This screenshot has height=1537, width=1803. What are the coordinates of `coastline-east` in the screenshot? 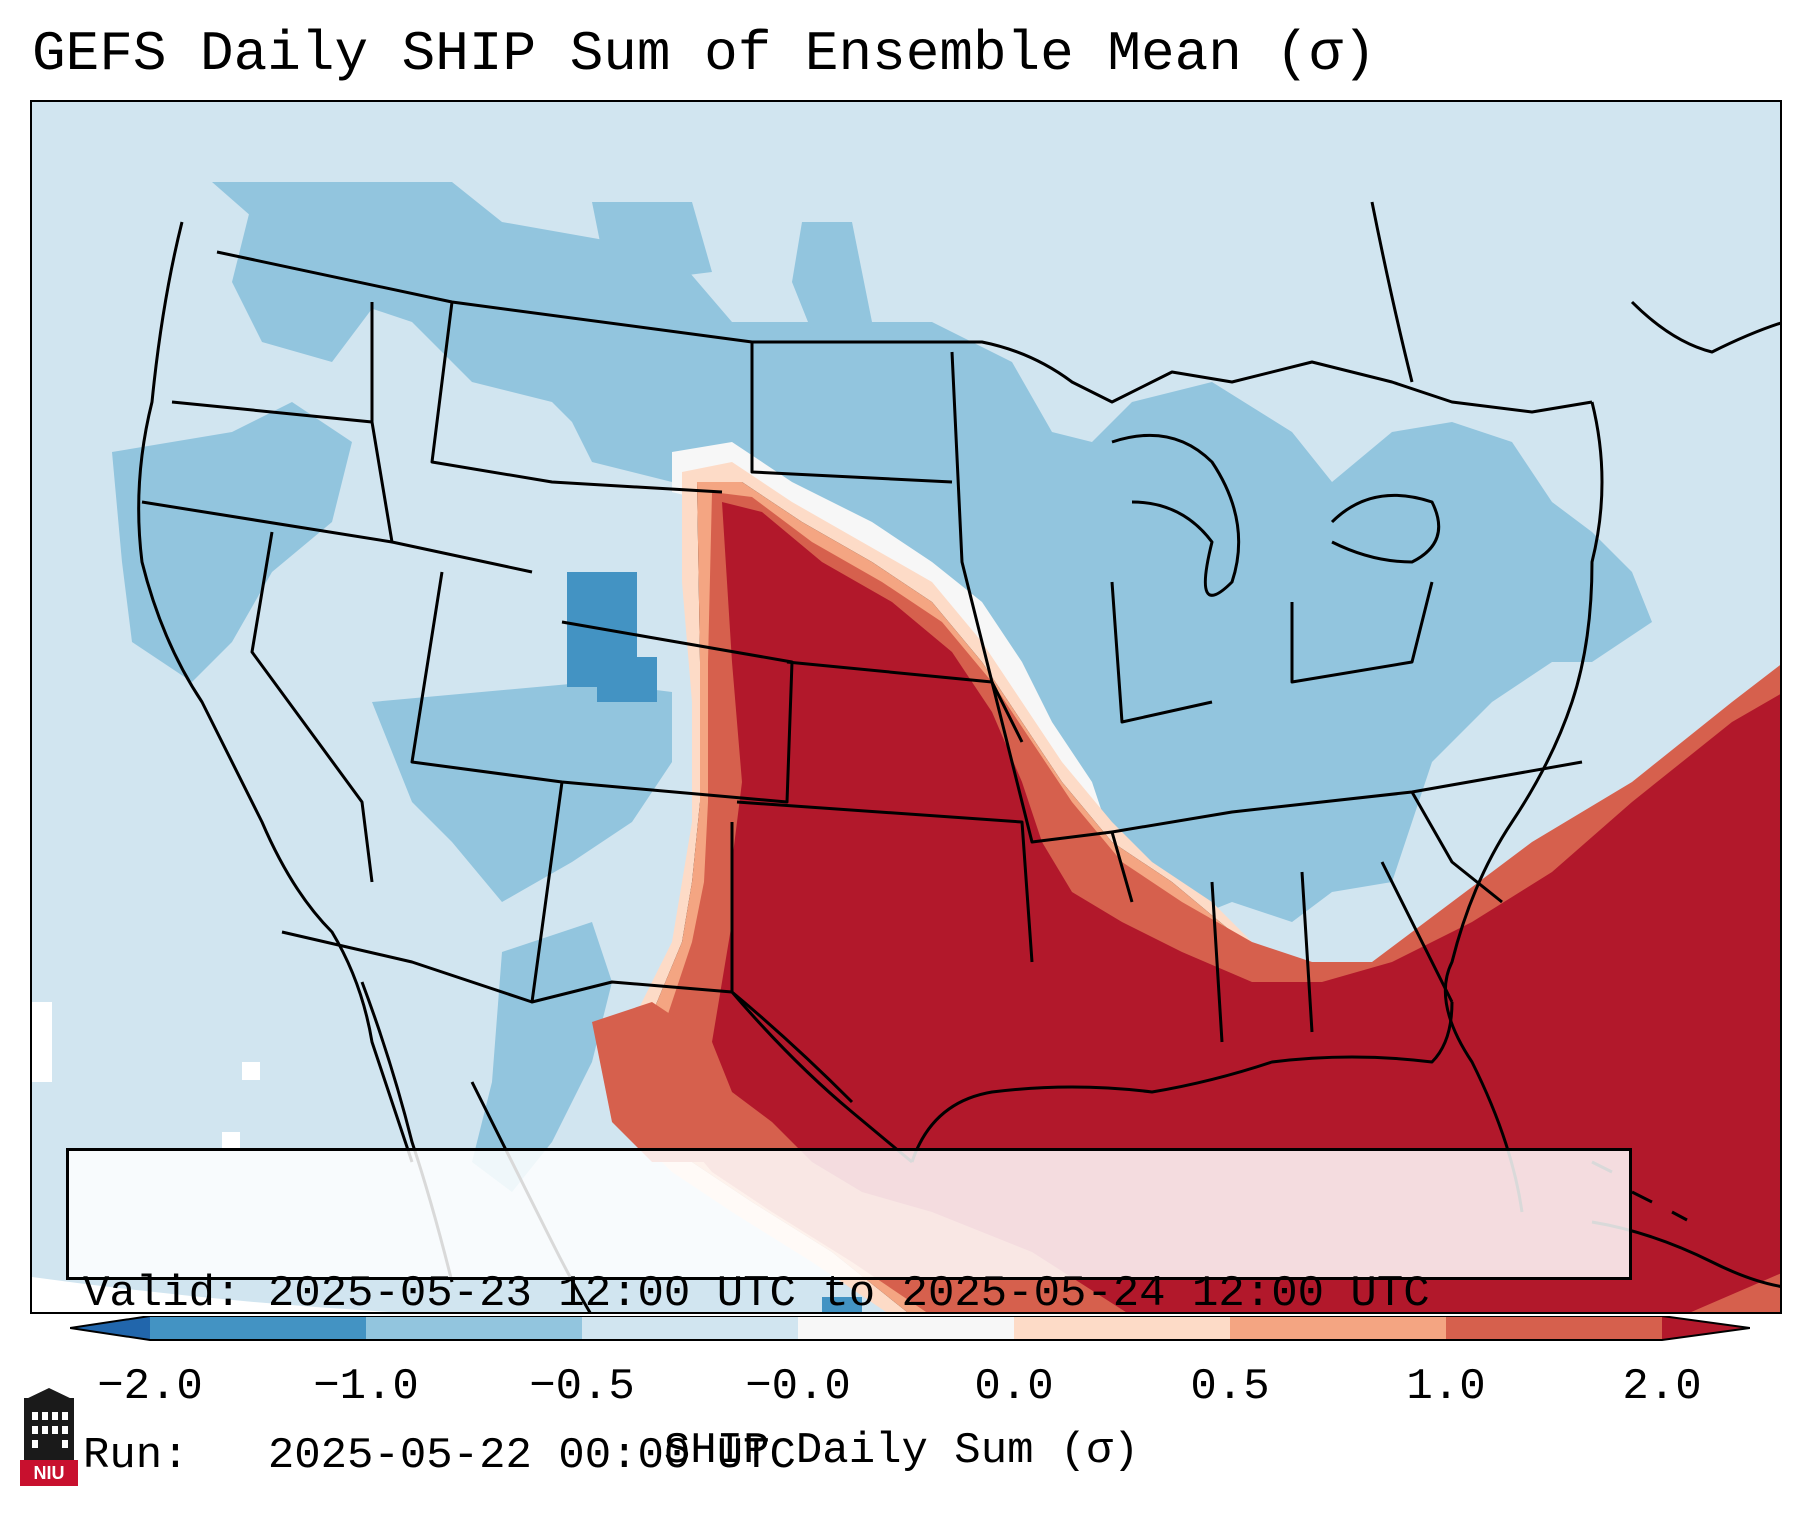 It's located at (1523, 807).